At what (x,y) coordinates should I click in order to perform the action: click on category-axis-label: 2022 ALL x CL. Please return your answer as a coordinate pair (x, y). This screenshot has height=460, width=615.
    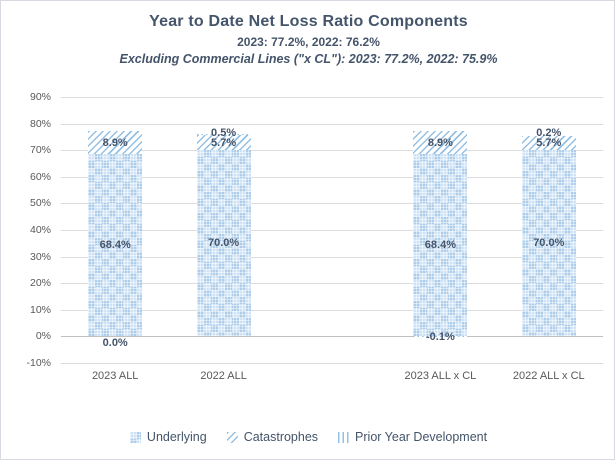
    Looking at the image, I should click on (548, 376).